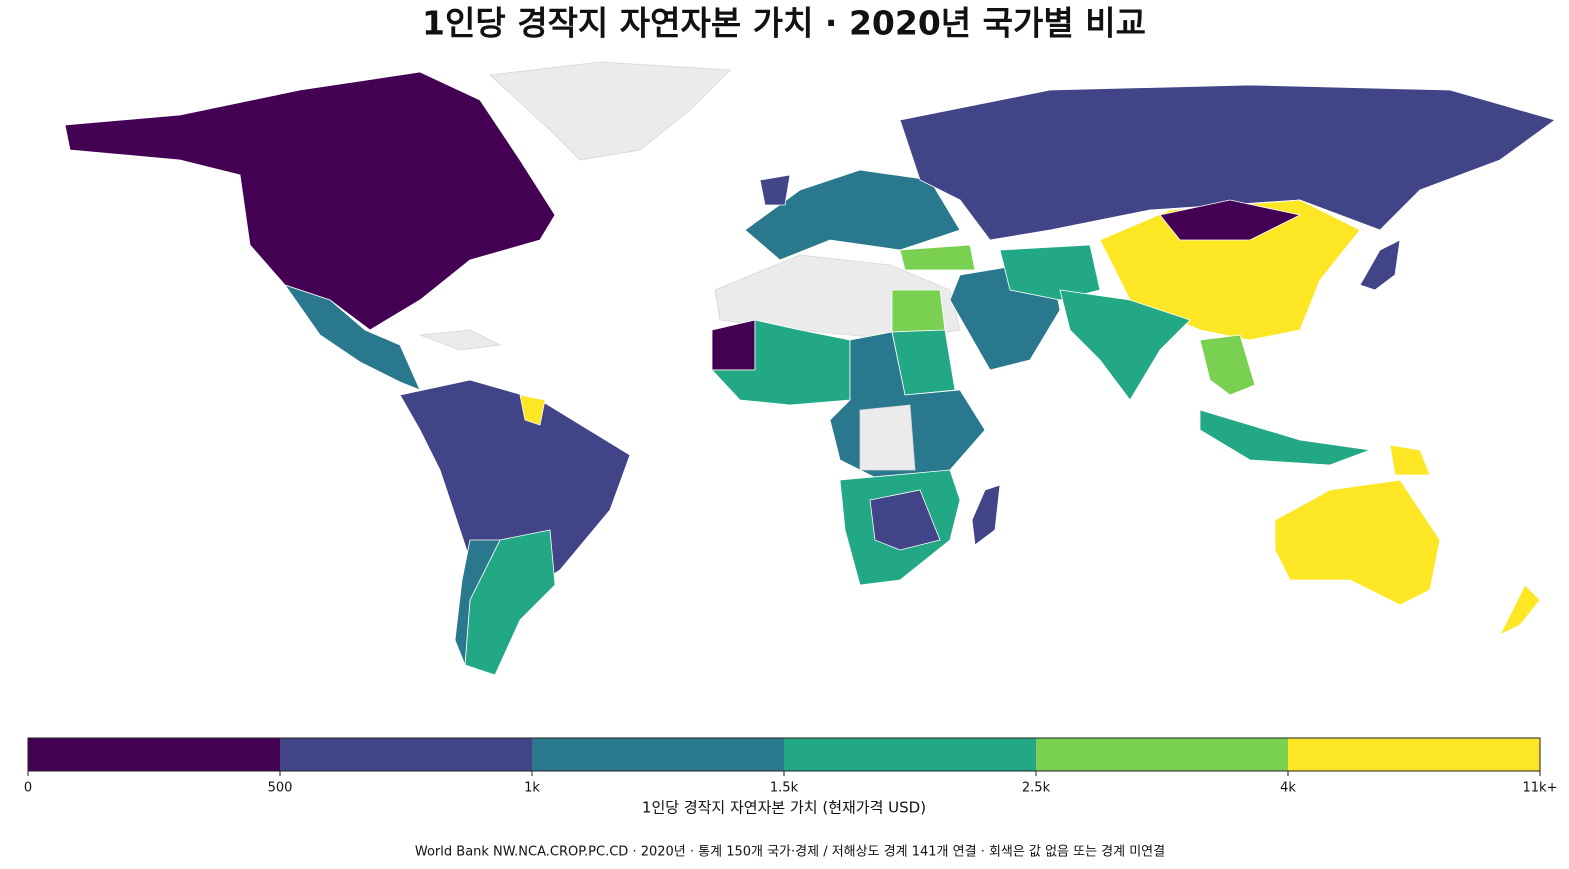 Image resolution: width=1569 pixels, height=869 pixels. What do you see at coordinates (784, 788) in the screenshot?
I see `colorbar-tick-label: 1.5k` at bounding box center [784, 788].